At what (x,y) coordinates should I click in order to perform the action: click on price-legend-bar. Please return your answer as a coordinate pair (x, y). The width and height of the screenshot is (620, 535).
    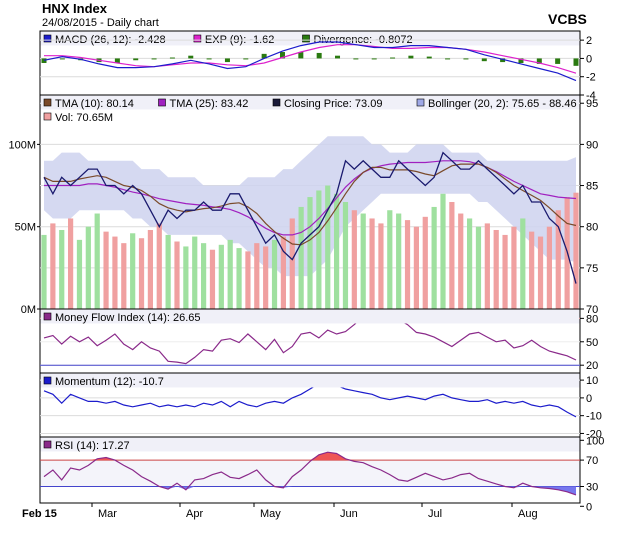
    Looking at the image, I should click on (310, 102).